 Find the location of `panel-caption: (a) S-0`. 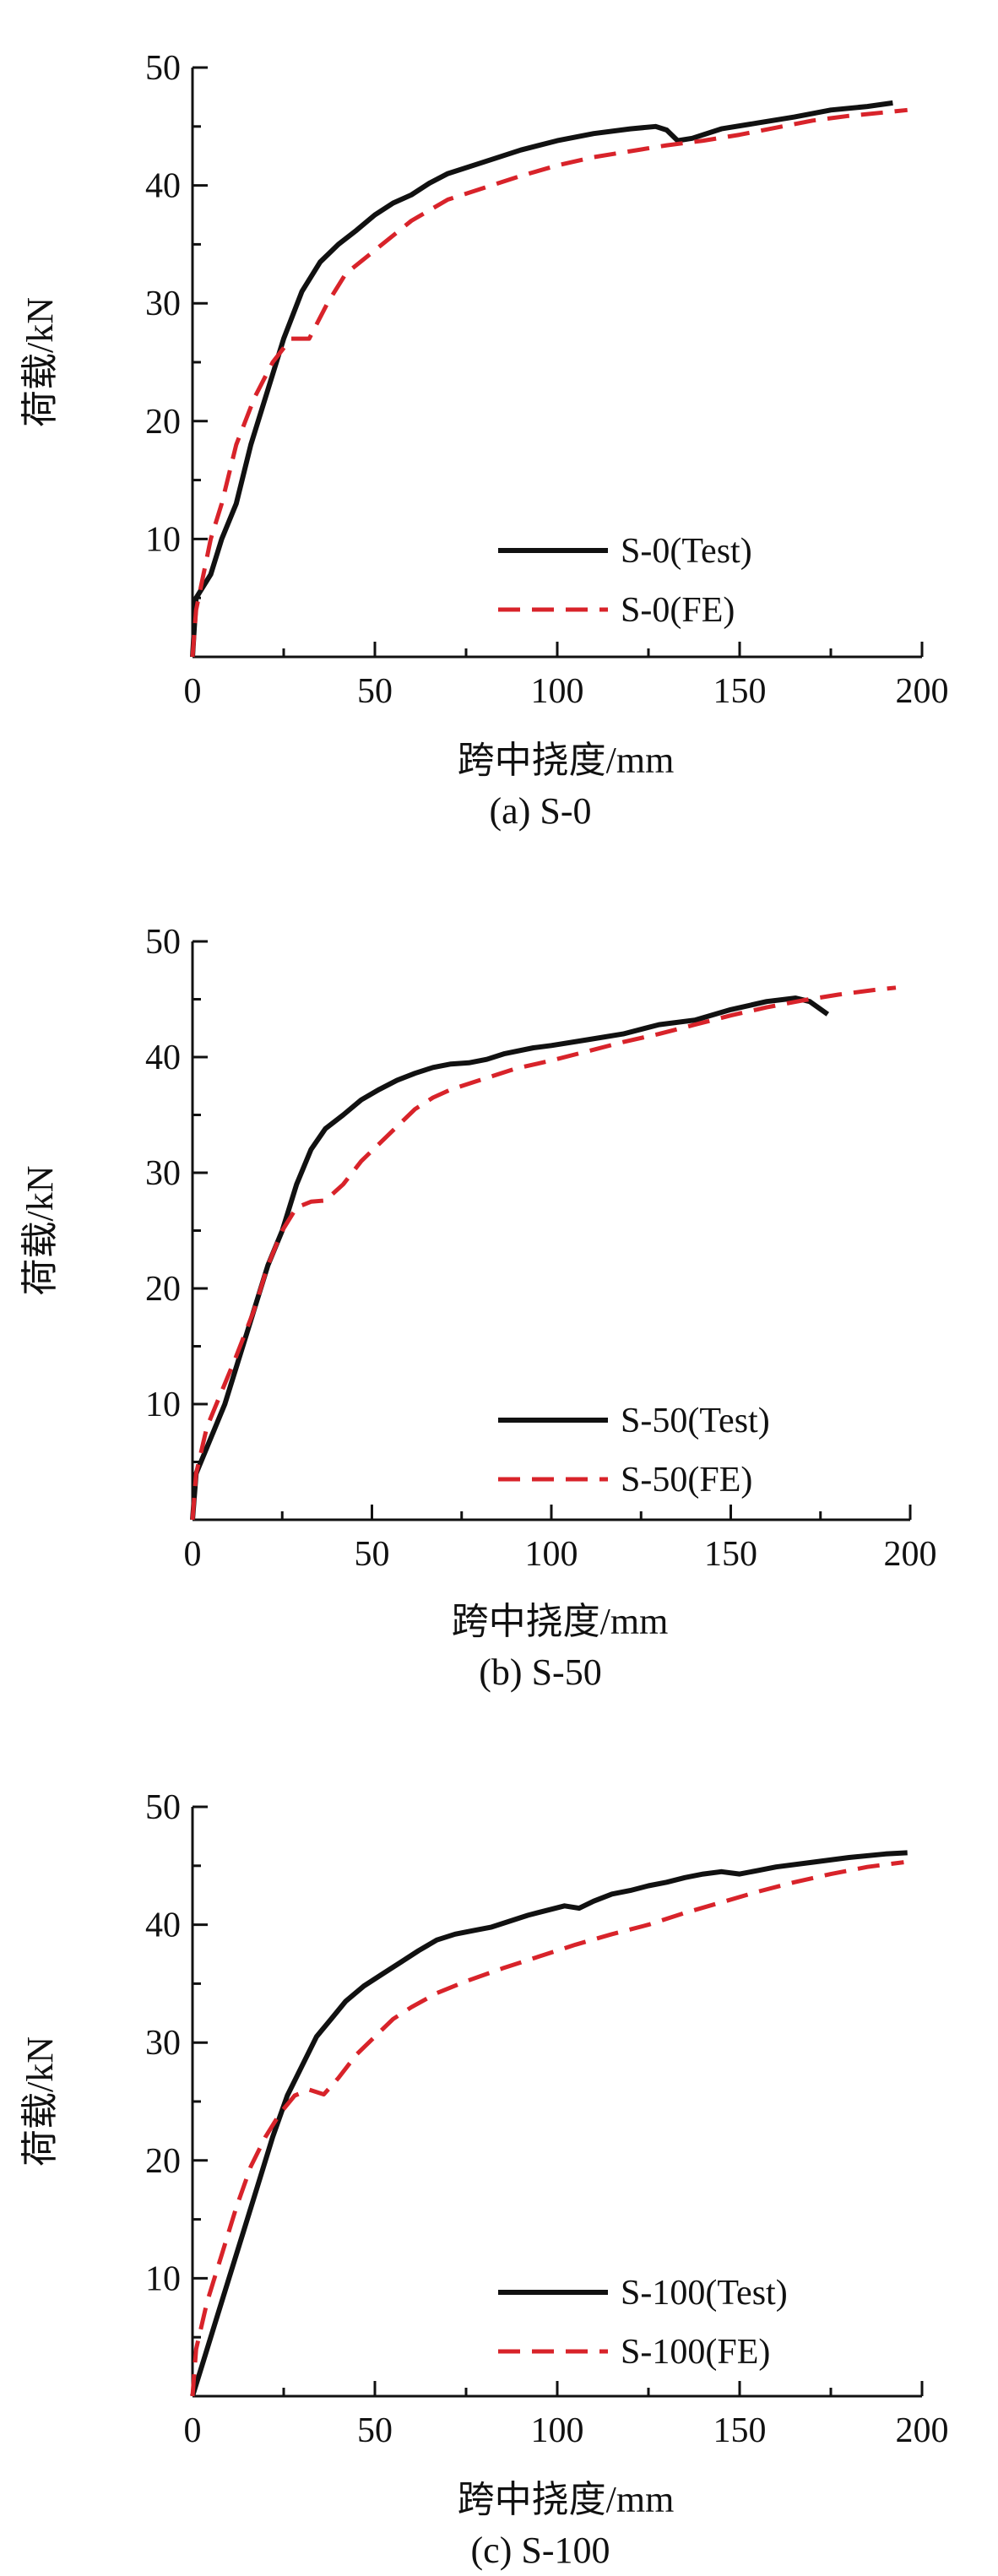

panel-caption: (a) S-0 is located at coordinates (541, 811).